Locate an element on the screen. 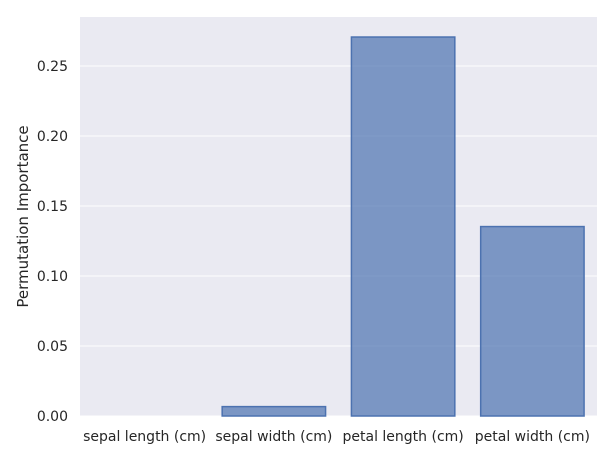  y-tick-label: 0.15 is located at coordinates (52, 207).